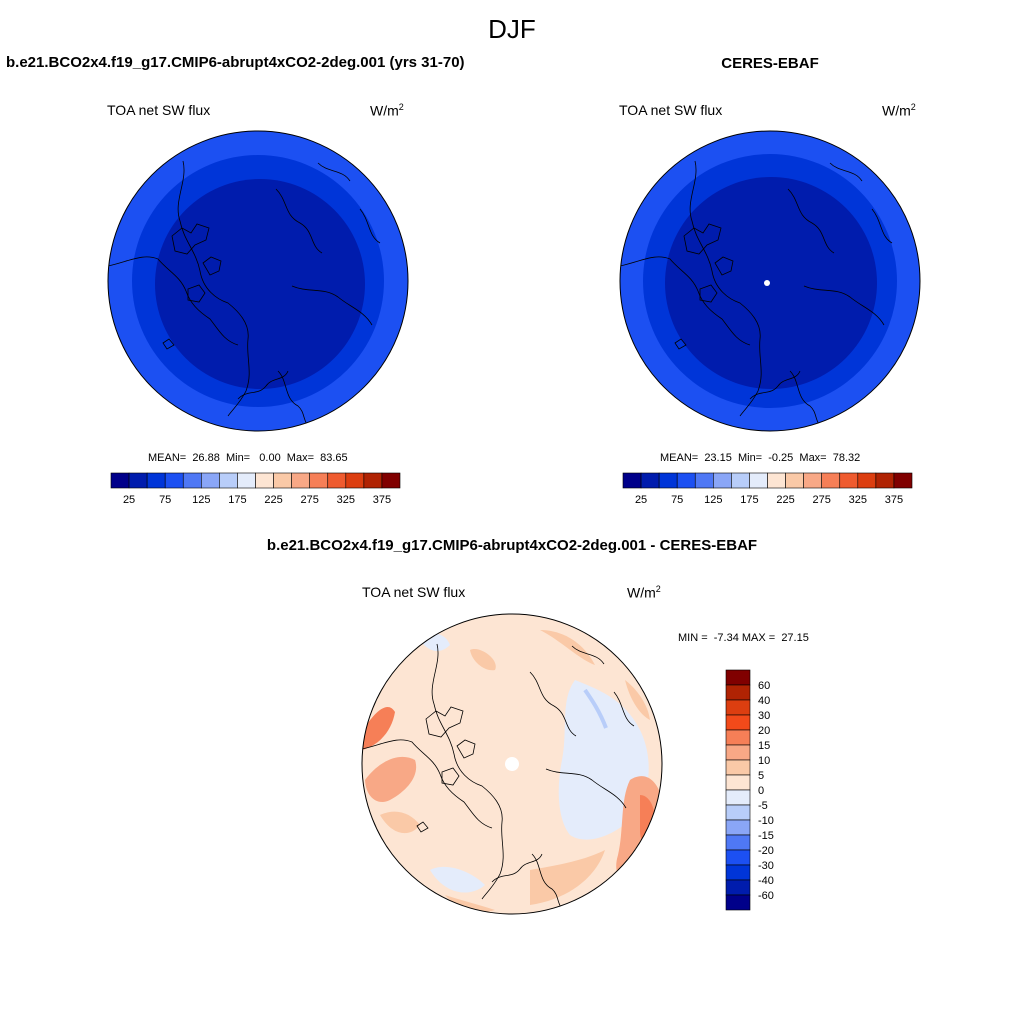 This screenshot has height=1024, width=1024. I want to click on colorbar-label: -30, so click(766, 866).